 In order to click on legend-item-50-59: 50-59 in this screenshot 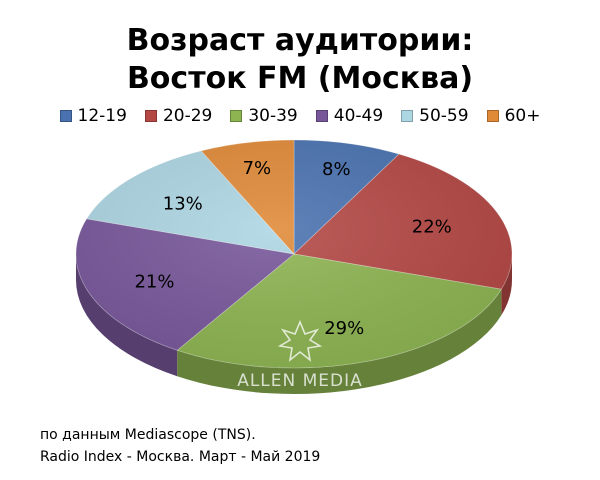, I will do `click(435, 116)`.